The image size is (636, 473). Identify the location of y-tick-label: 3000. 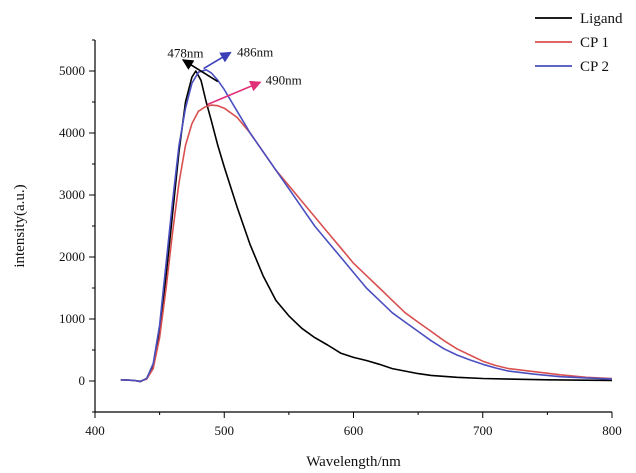
(72, 194).